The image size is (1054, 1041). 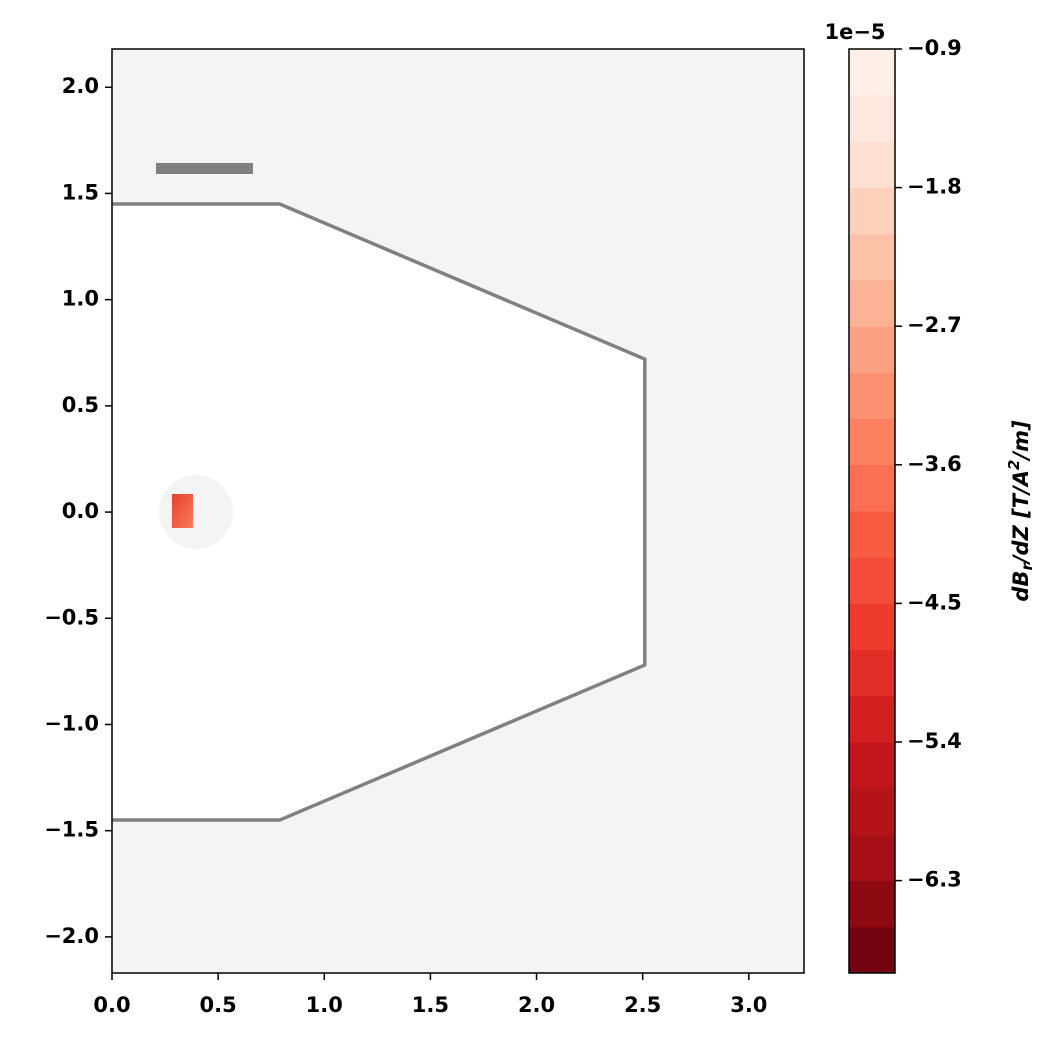 What do you see at coordinates (748, 1005) in the screenshot?
I see `x-tick-label: 3.0` at bounding box center [748, 1005].